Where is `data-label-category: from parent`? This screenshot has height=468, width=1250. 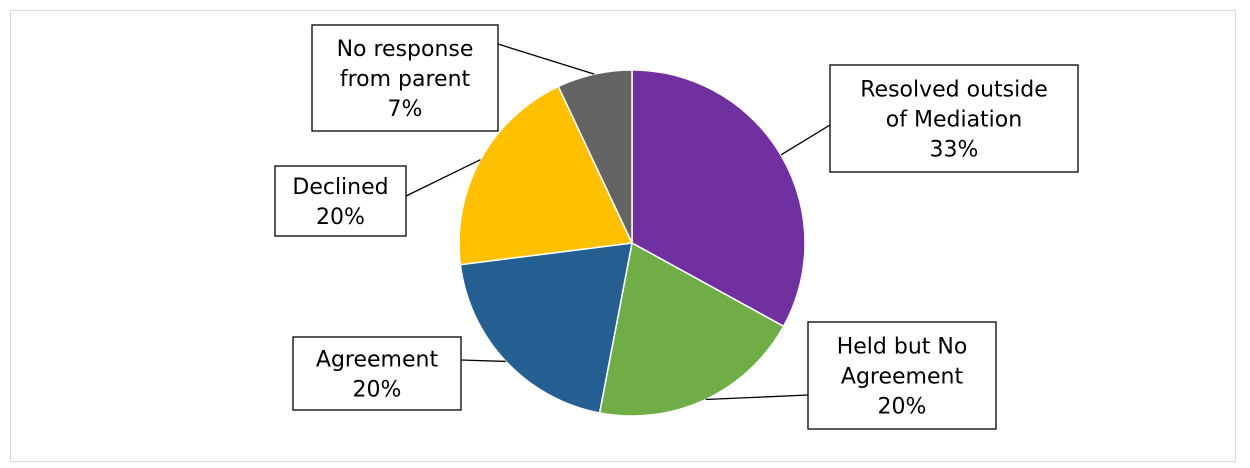 data-label-category: from parent is located at coordinates (405, 79).